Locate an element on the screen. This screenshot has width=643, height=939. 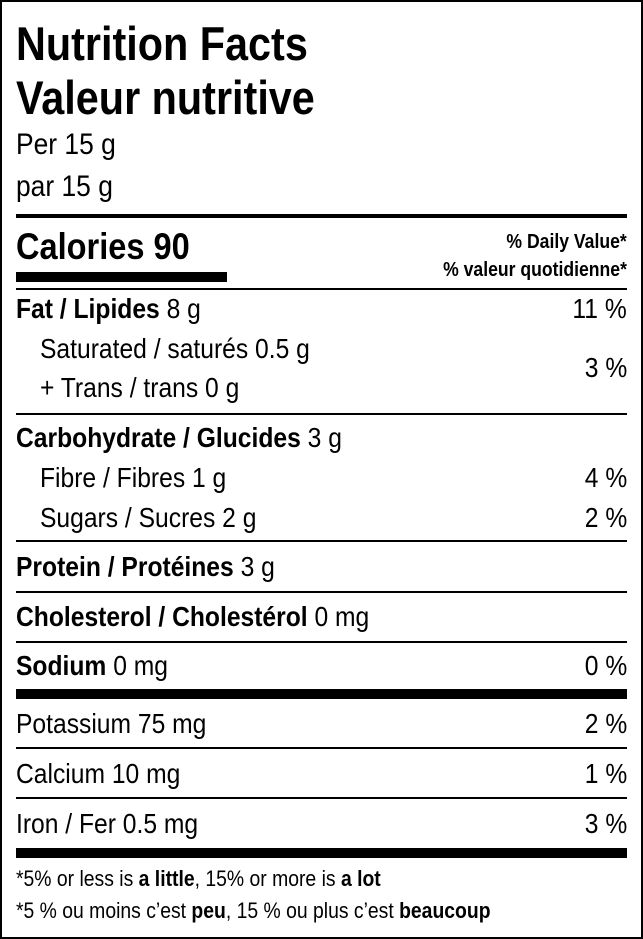
serving-fr: par 15 g is located at coordinates (64, 186).